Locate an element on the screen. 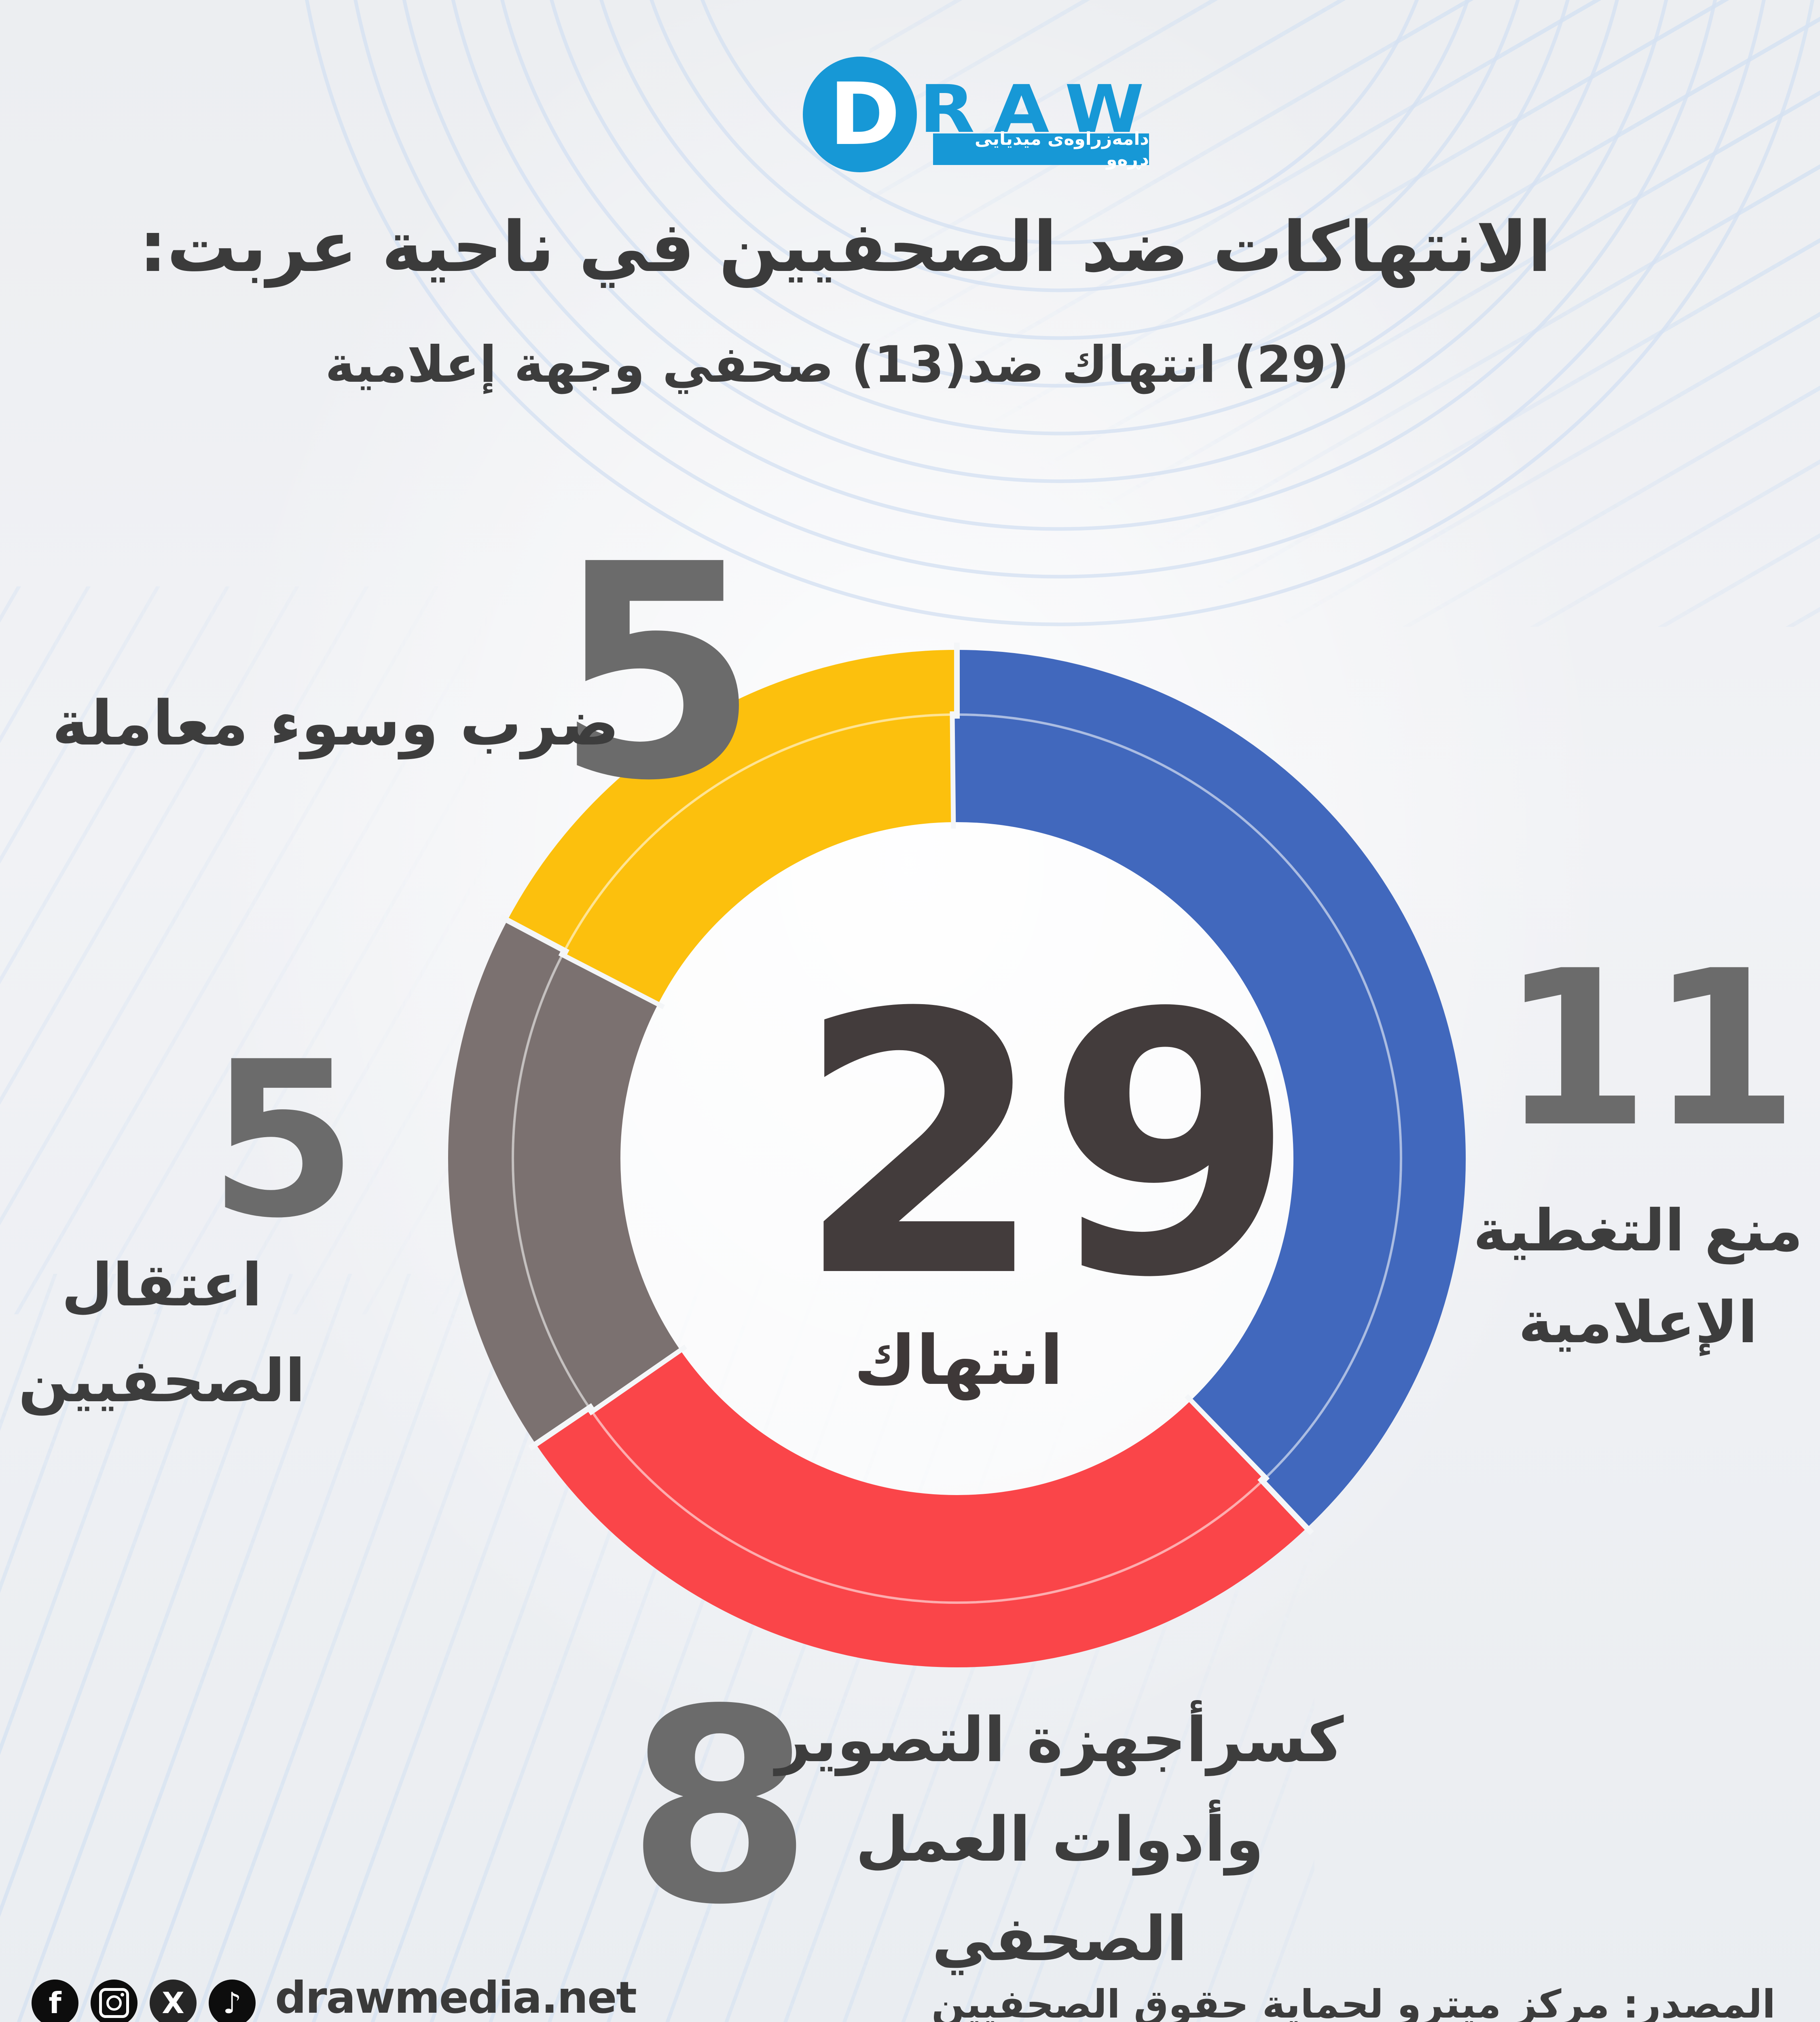 Image resolution: width=1820 pixels, height=2022 pixels. social-icons: f X ♪ is located at coordinates (144, 2001).